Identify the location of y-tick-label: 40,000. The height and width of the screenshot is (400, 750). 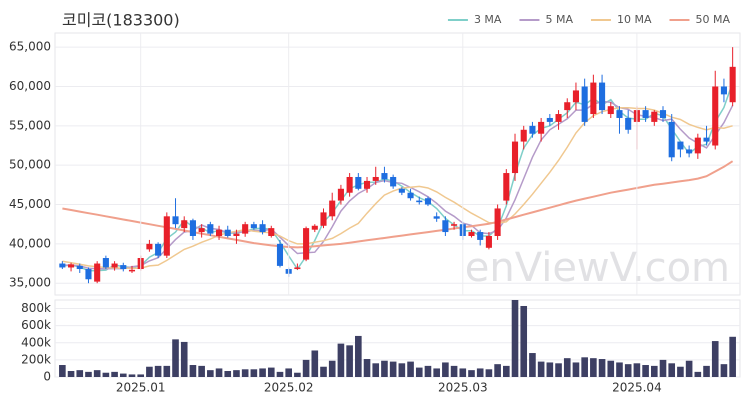
(30, 243).